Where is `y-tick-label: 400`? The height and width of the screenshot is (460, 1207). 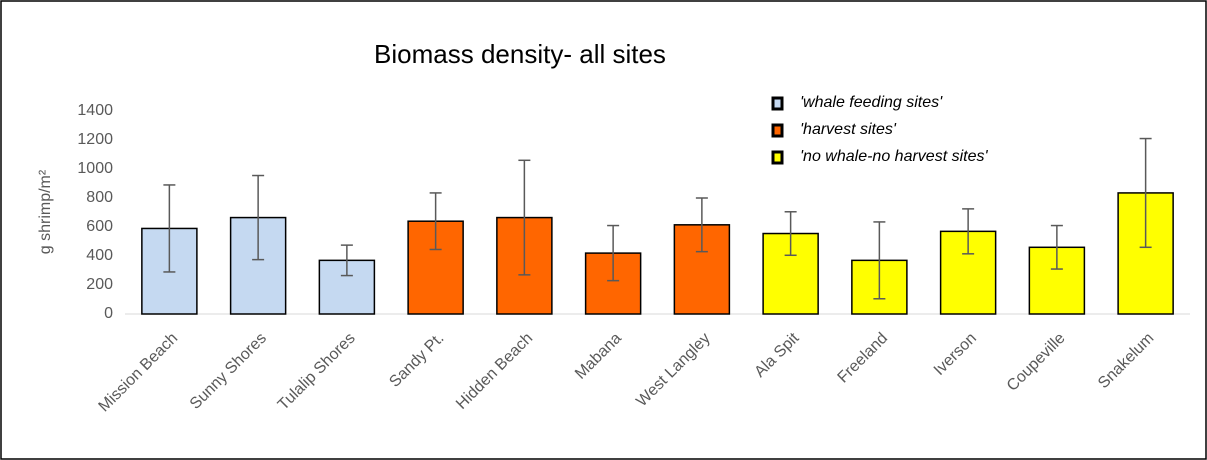 y-tick-label: 400 is located at coordinates (99, 255).